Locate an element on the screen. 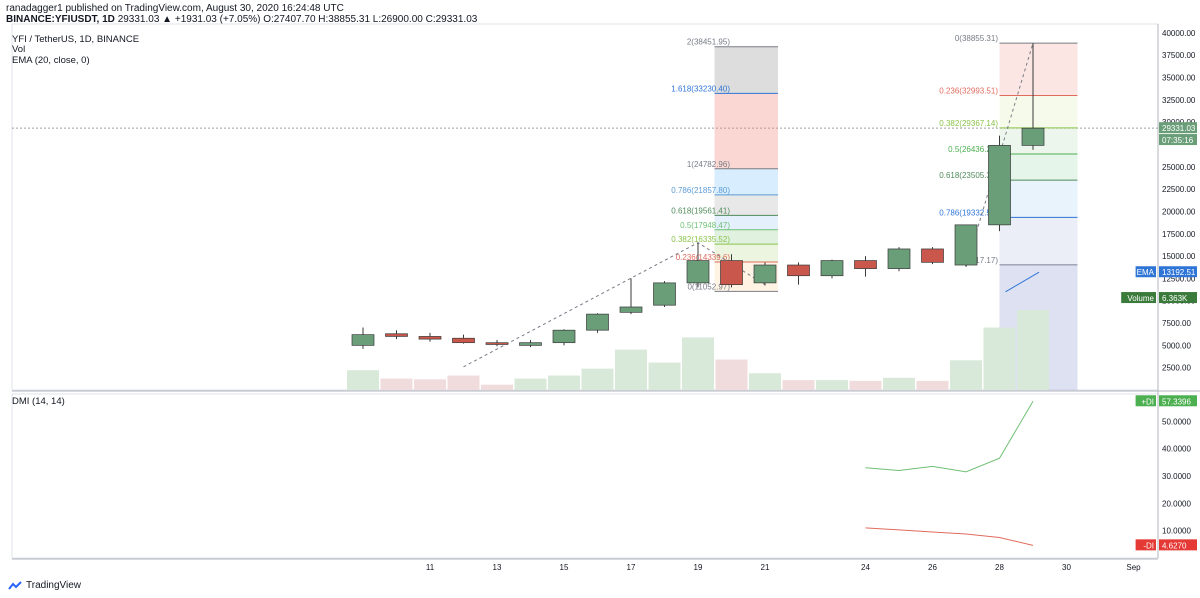 The image size is (1200, 598). fib_right-level-label: 0.5(26436.24) is located at coordinates (973, 149).